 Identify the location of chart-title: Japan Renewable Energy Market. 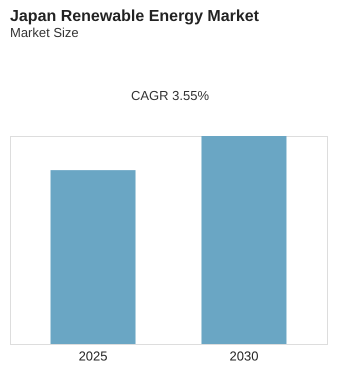
(135, 16).